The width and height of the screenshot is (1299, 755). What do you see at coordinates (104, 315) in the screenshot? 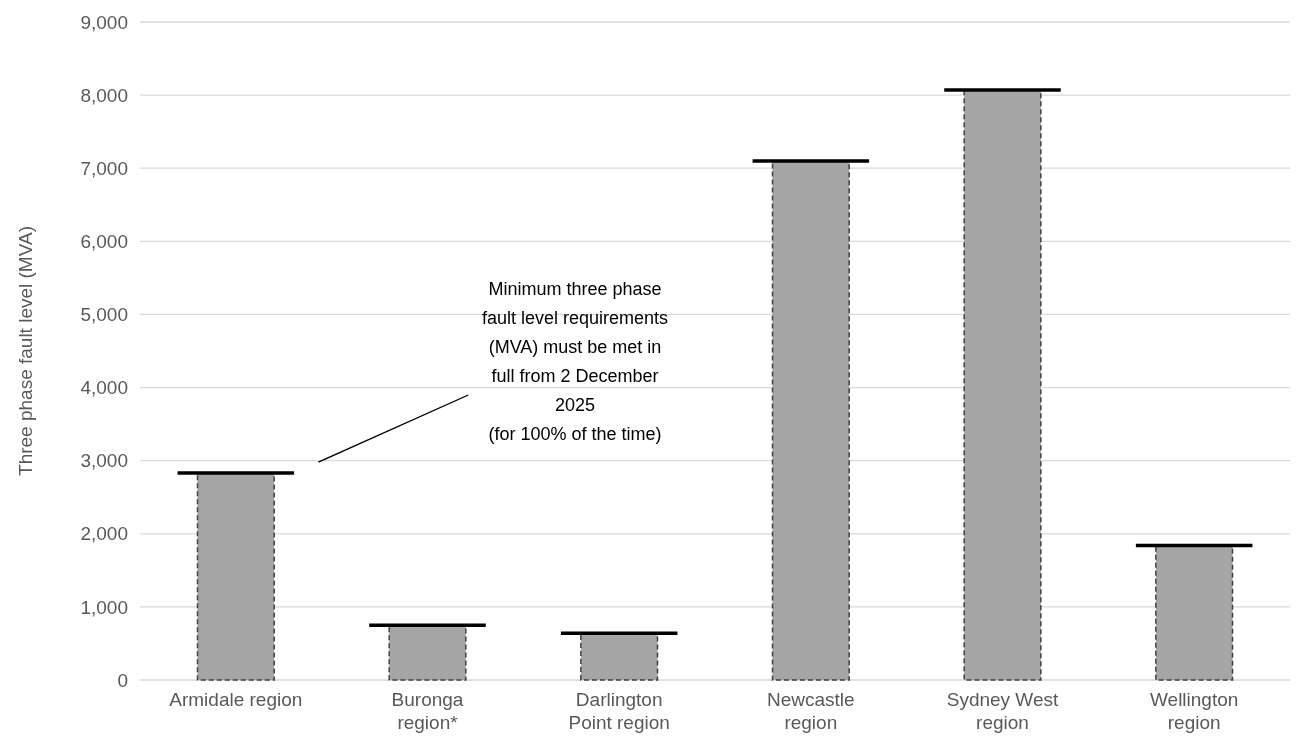
I see `y-tick-label: 5,000` at bounding box center [104, 315].